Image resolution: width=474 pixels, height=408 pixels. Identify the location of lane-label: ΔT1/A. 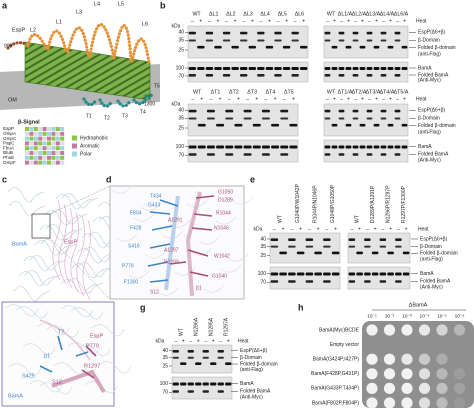
(345, 92).